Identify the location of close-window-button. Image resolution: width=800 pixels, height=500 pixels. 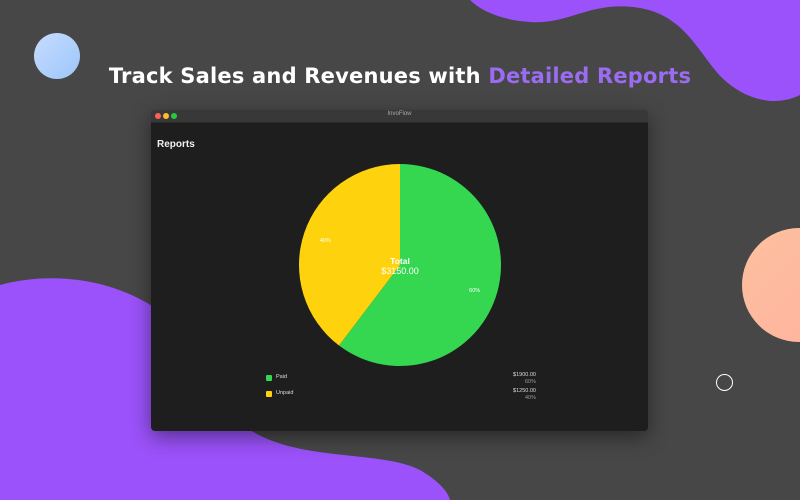
(158, 116).